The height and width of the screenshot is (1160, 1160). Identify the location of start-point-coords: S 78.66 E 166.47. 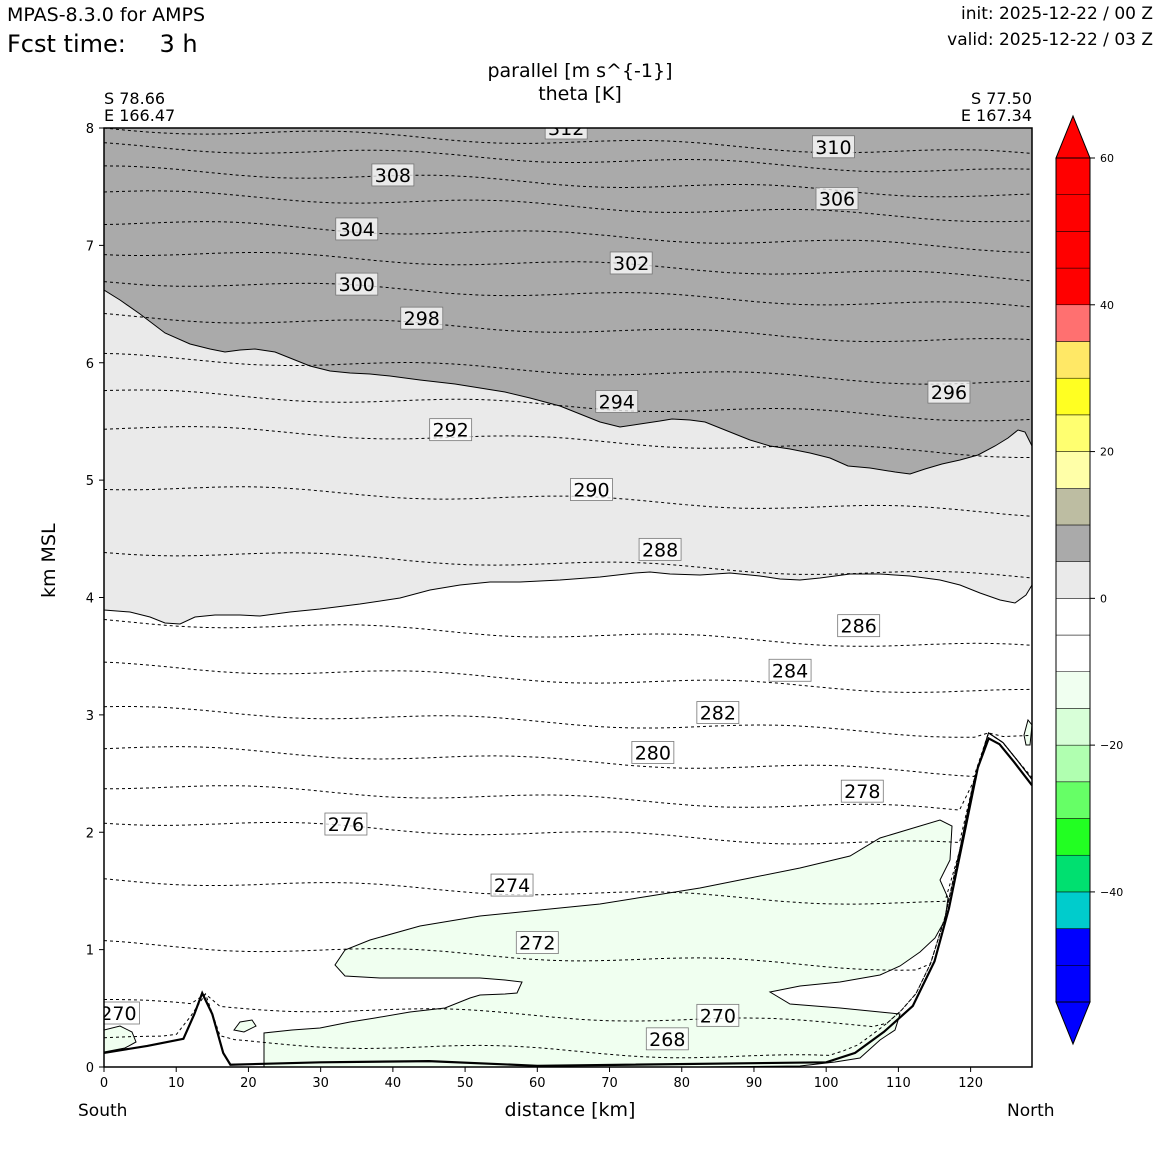
(139, 107).